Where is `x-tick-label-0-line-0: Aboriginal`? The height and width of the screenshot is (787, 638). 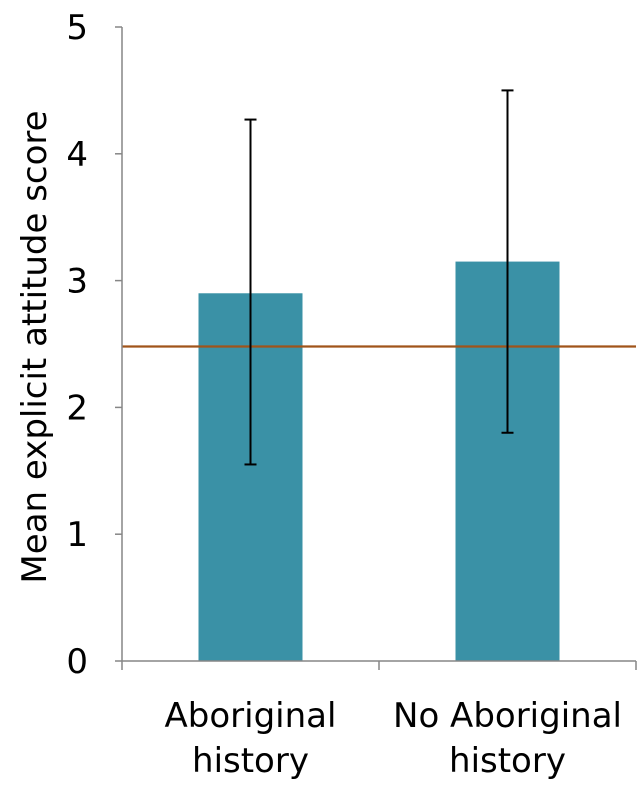 x-tick-label-0-line-0: Aboriginal is located at coordinates (251, 716).